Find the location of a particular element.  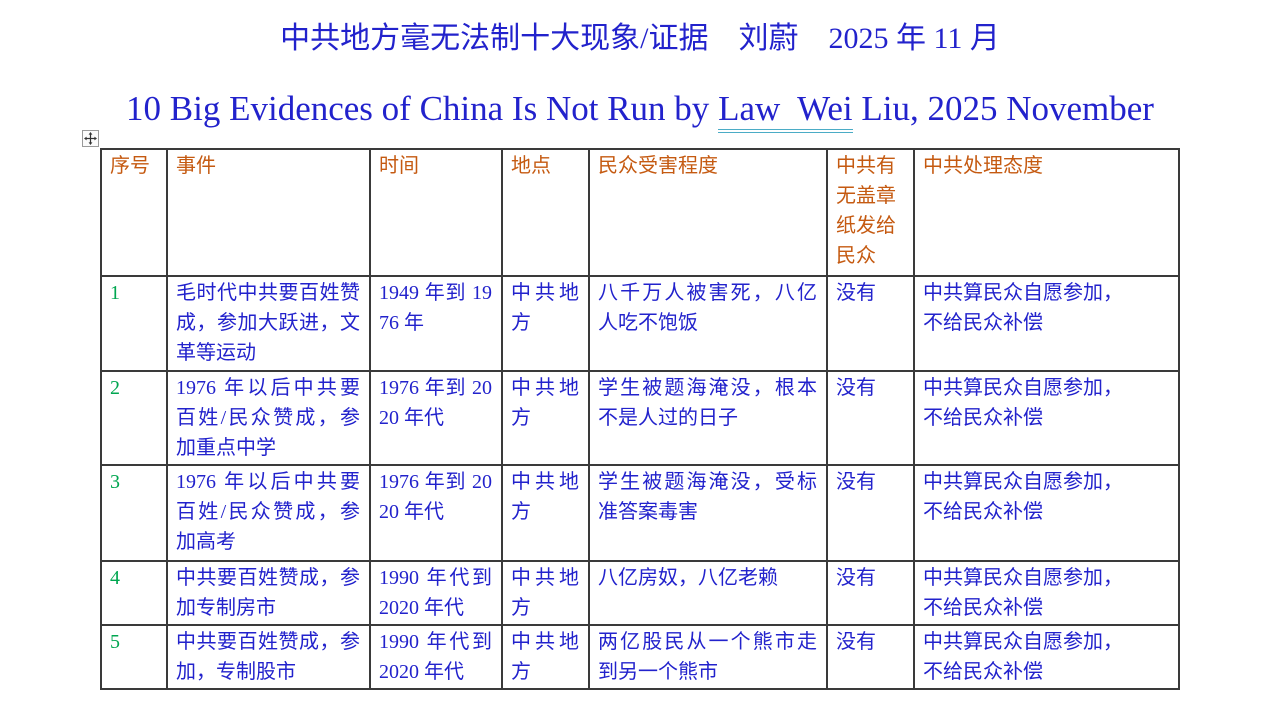

column-header: 民众受害程度 is located at coordinates (708, 212).